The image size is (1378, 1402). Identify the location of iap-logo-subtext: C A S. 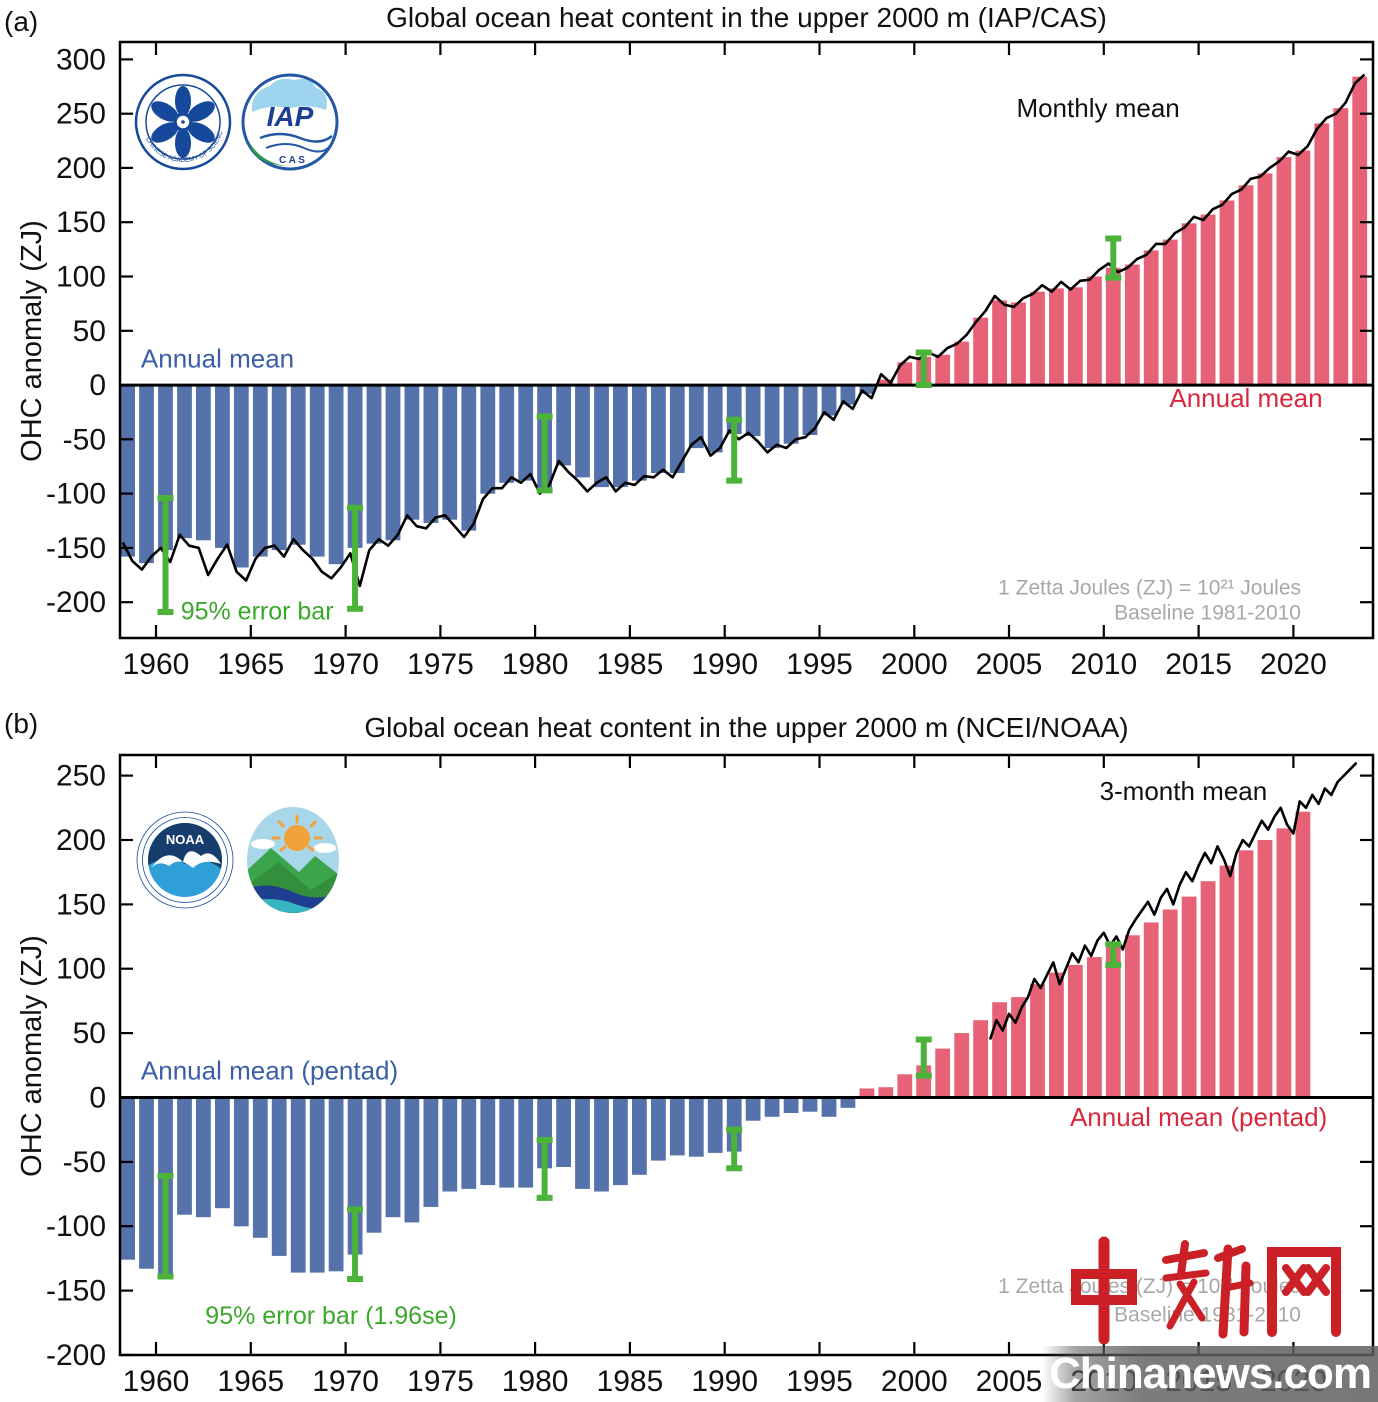
(292, 160).